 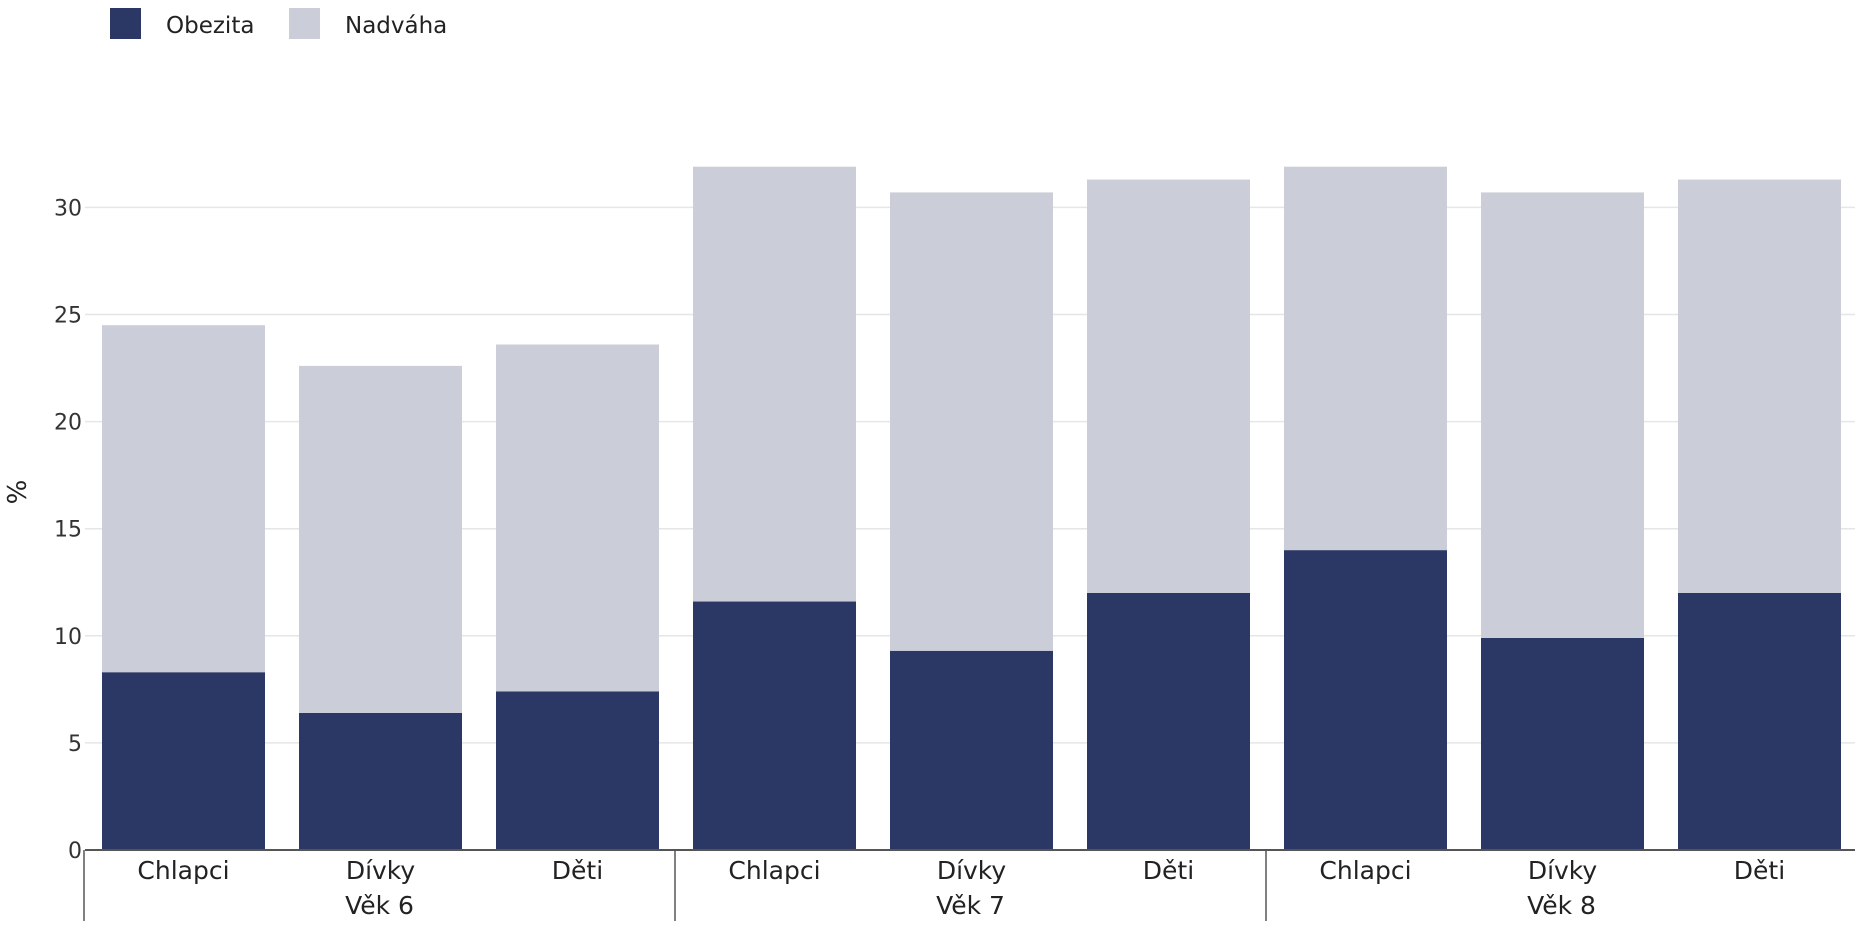 I want to click on y-tick-label: 15, so click(x=68, y=530).